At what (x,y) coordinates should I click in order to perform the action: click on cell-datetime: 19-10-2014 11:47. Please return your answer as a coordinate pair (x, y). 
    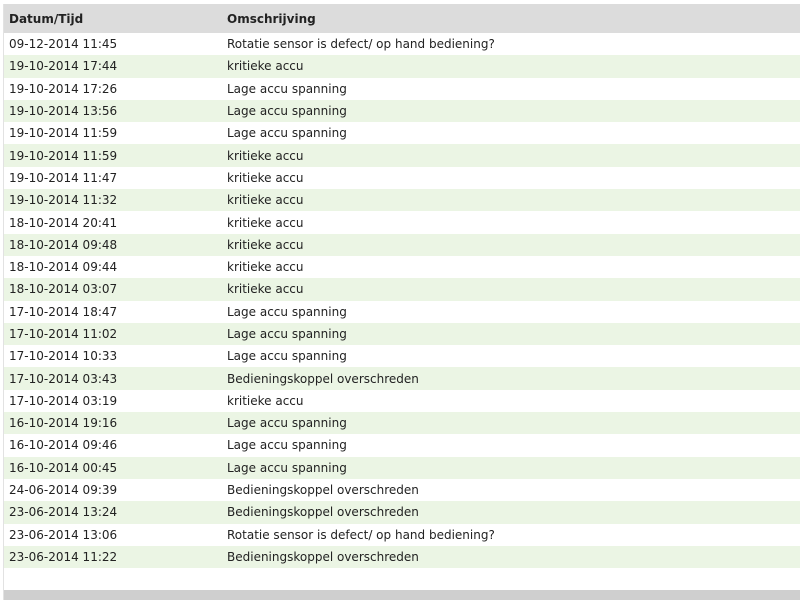
    Looking at the image, I should click on (63, 177).